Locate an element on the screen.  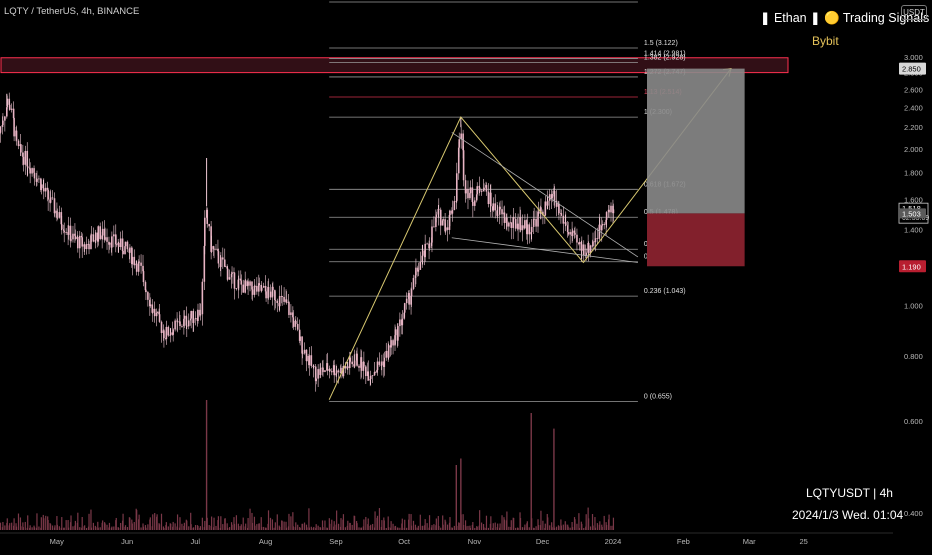
time-tick-label: Dec is located at coordinates (543, 541).